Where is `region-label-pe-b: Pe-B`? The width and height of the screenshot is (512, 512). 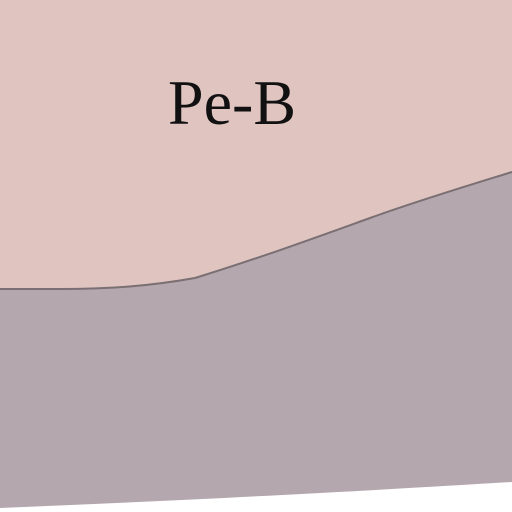 region-label-pe-b: Pe-B is located at coordinates (232, 102).